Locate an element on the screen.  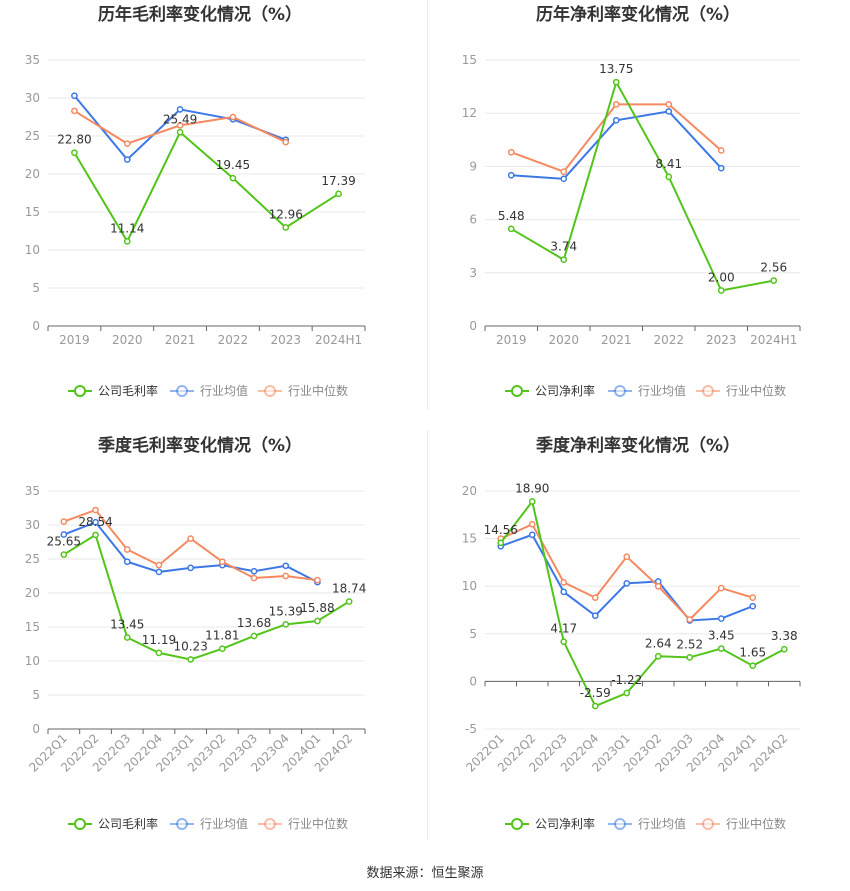
y-tick-label: -5 is located at coordinates (471, 729).